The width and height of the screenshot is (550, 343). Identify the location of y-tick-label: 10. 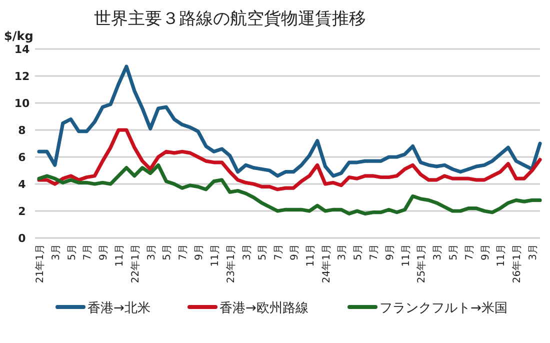
(22, 103).